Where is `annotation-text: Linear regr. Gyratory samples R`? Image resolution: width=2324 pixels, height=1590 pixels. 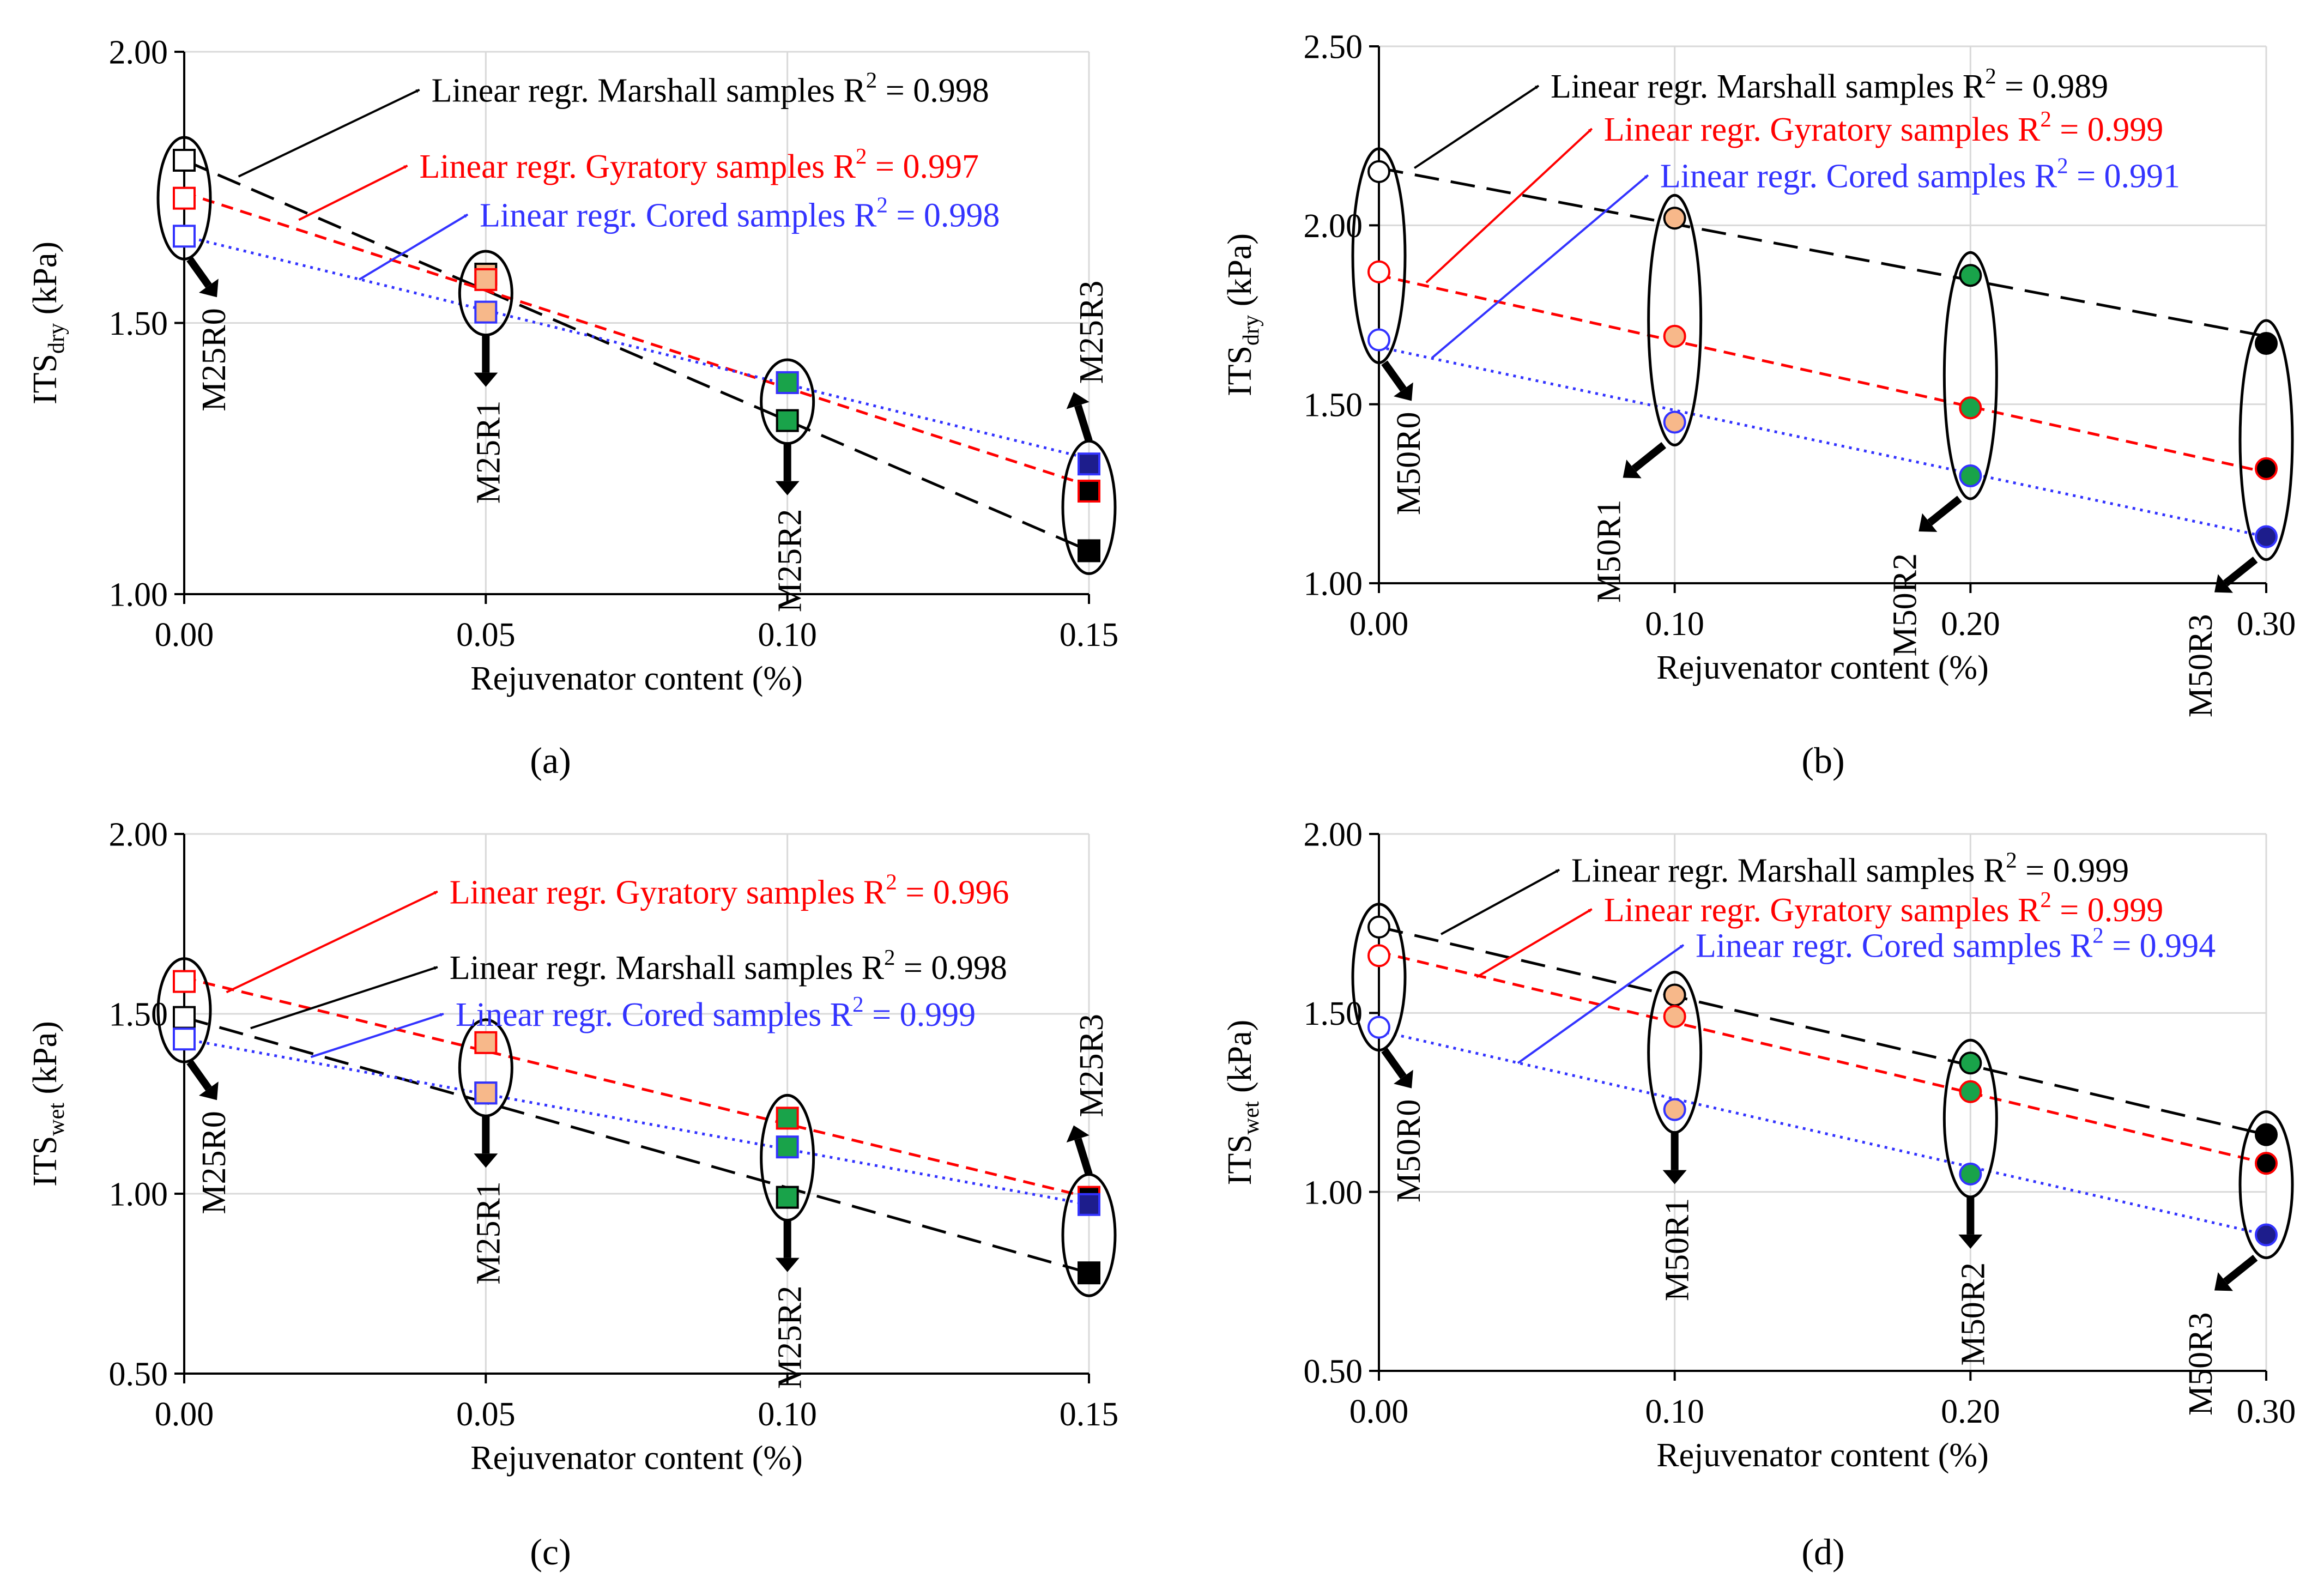
annotation-text: Linear regr. Gyratory samples R is located at coordinates (1823, 129).